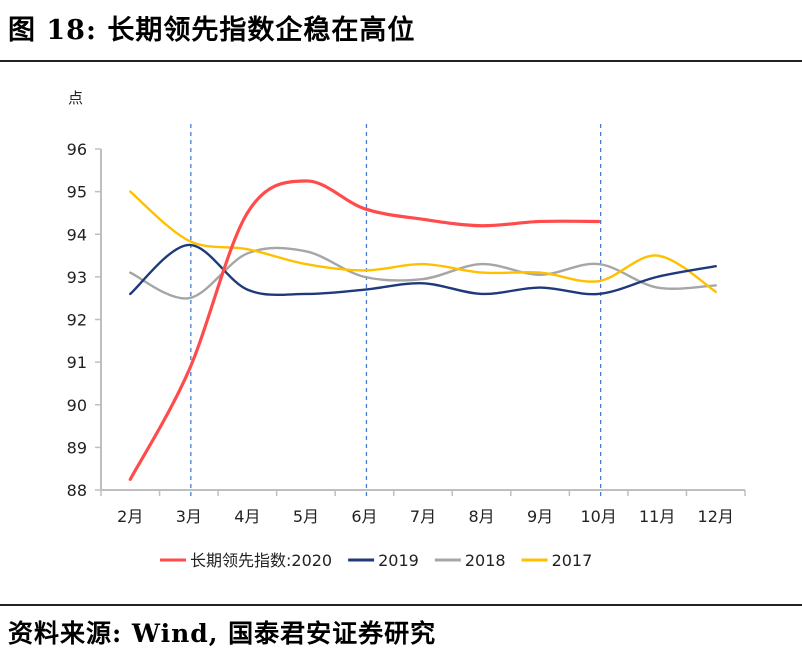 The width and height of the screenshot is (802, 665). Describe the element at coordinates (77, 362) in the screenshot. I see `y-tick-label: 91` at that location.